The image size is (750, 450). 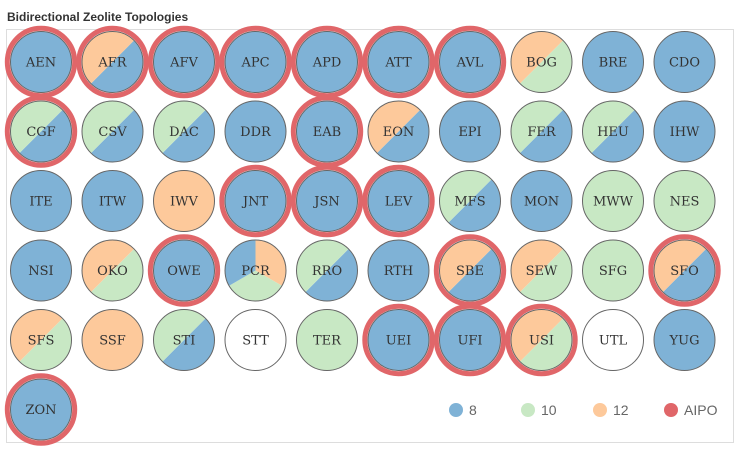 I want to click on node-ite: ITE, so click(x=41, y=201).